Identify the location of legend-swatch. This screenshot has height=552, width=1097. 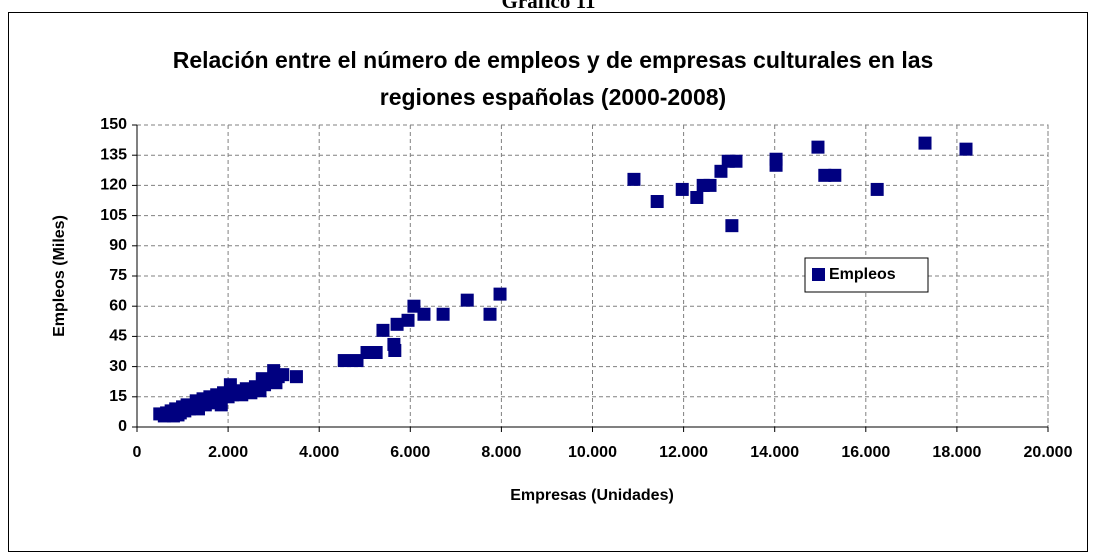
(818, 274).